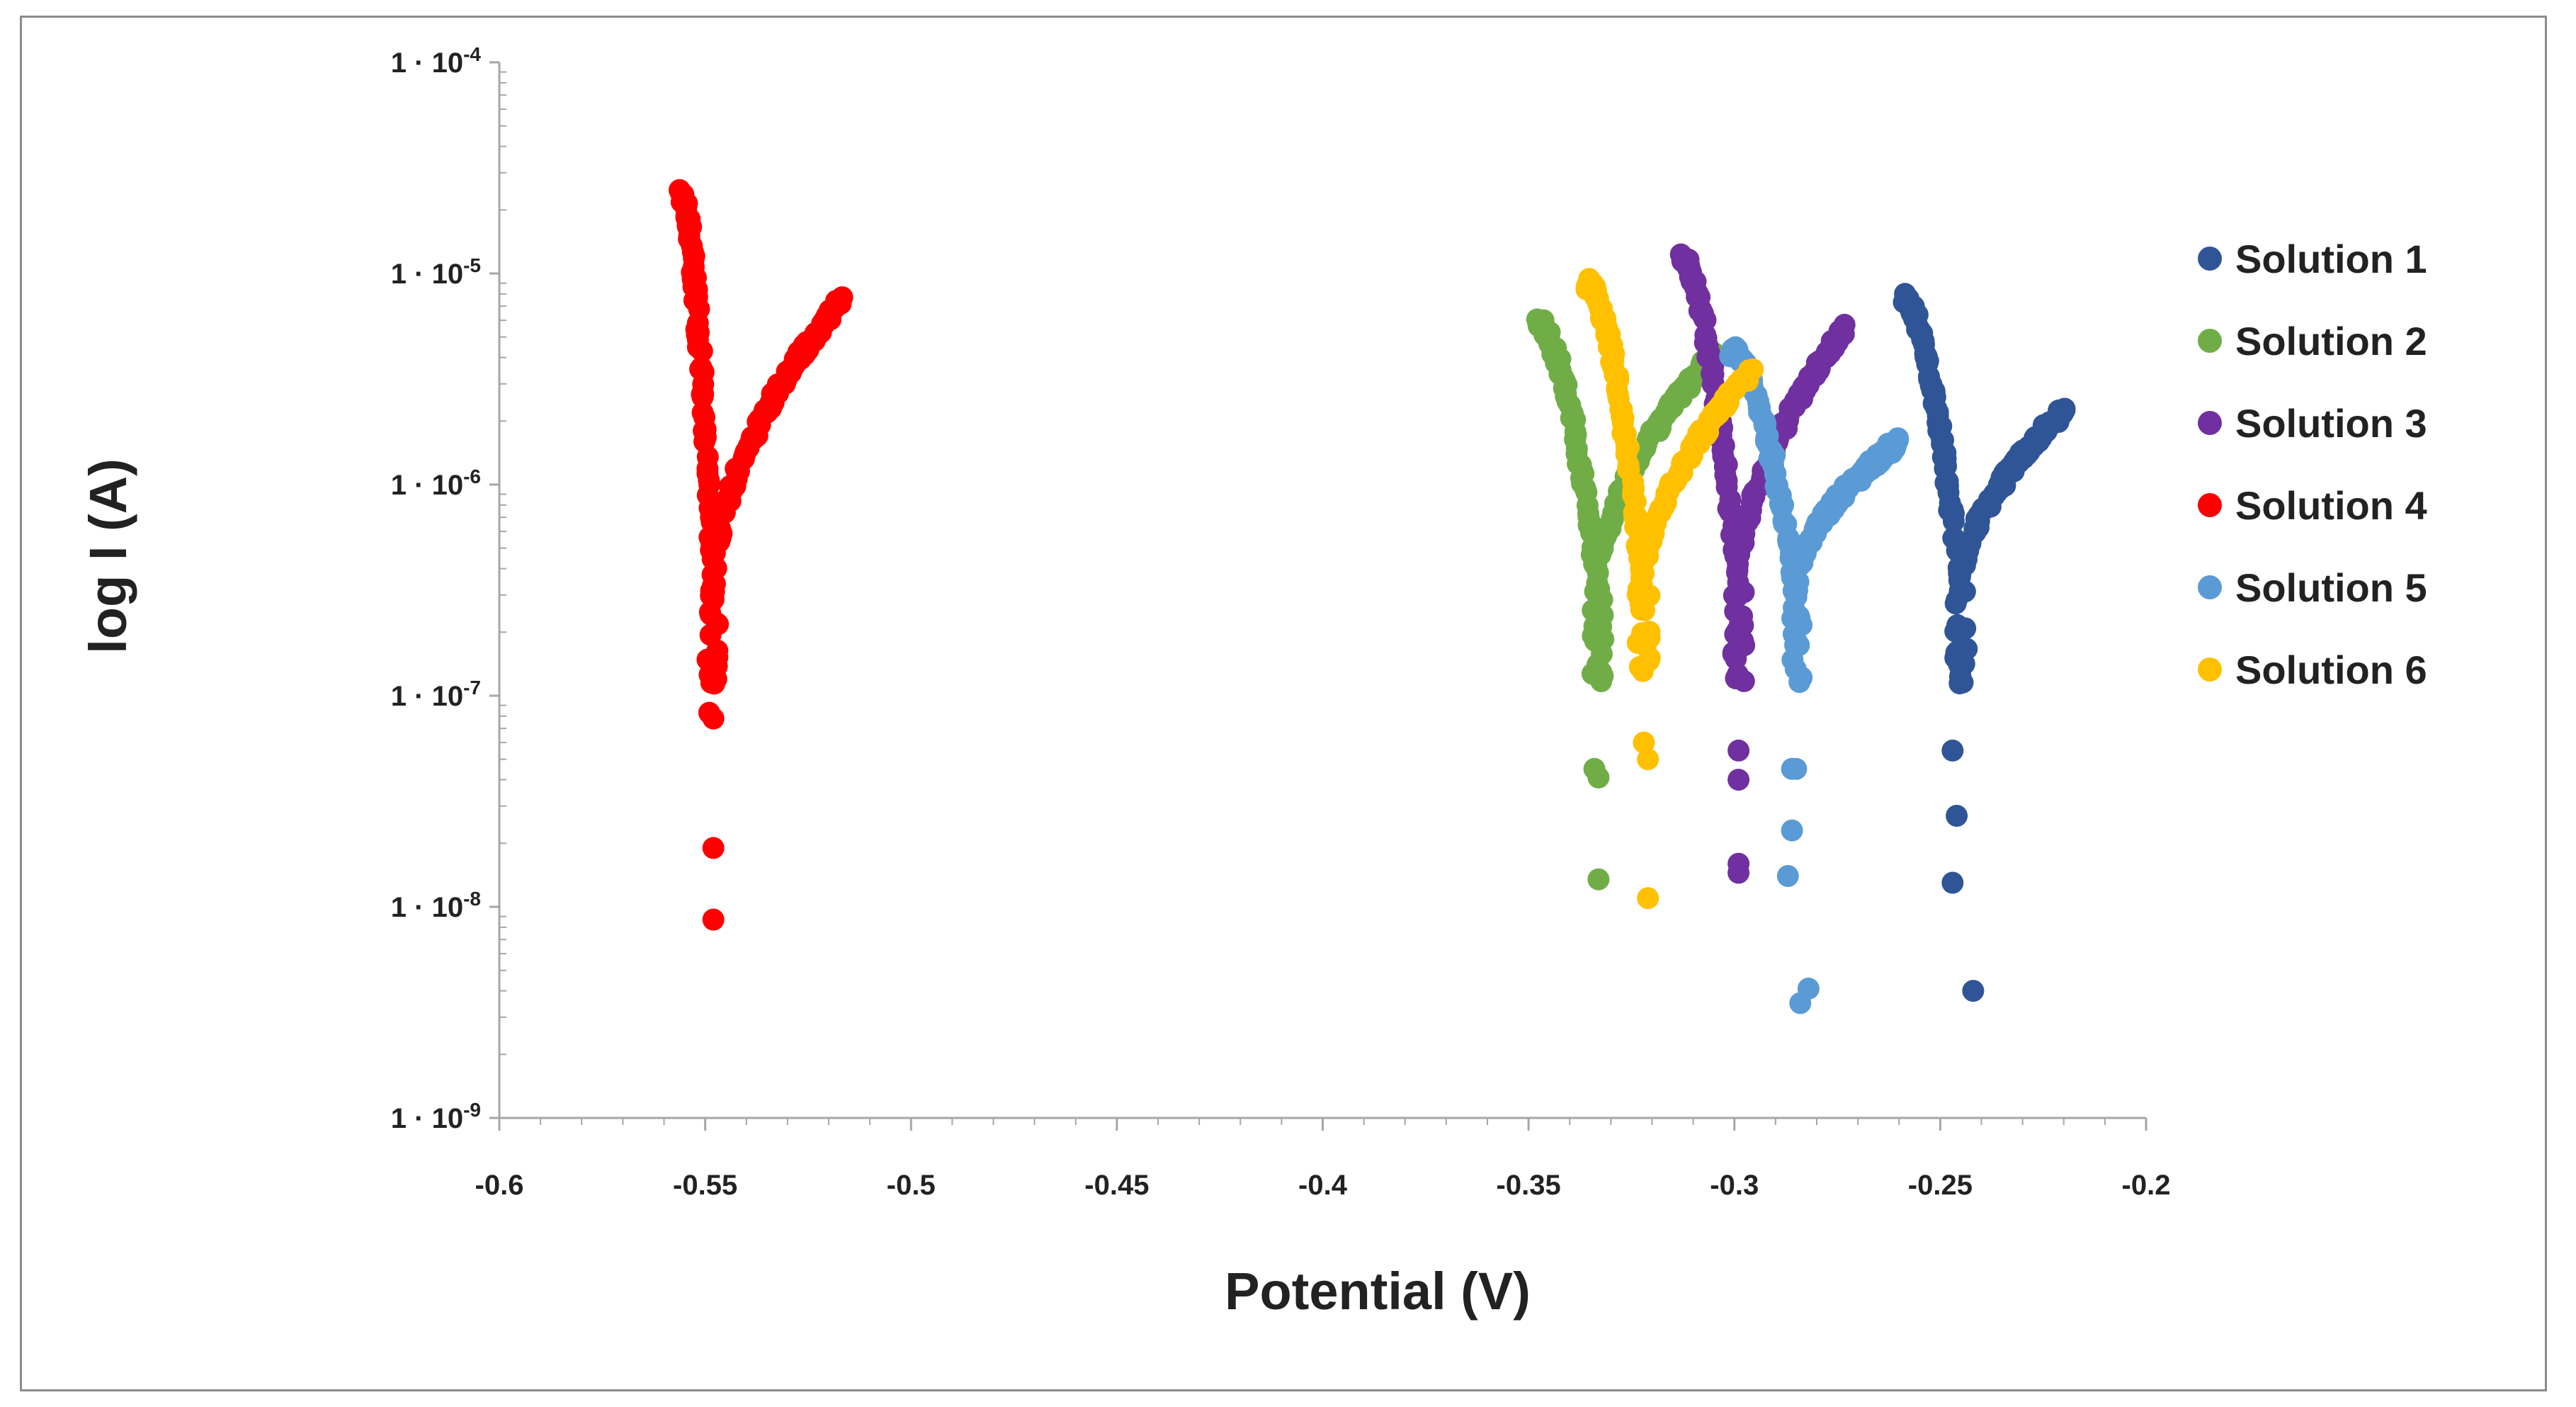  What do you see at coordinates (1529, 1186) in the screenshot?
I see `x-tick-label: -0.35` at bounding box center [1529, 1186].